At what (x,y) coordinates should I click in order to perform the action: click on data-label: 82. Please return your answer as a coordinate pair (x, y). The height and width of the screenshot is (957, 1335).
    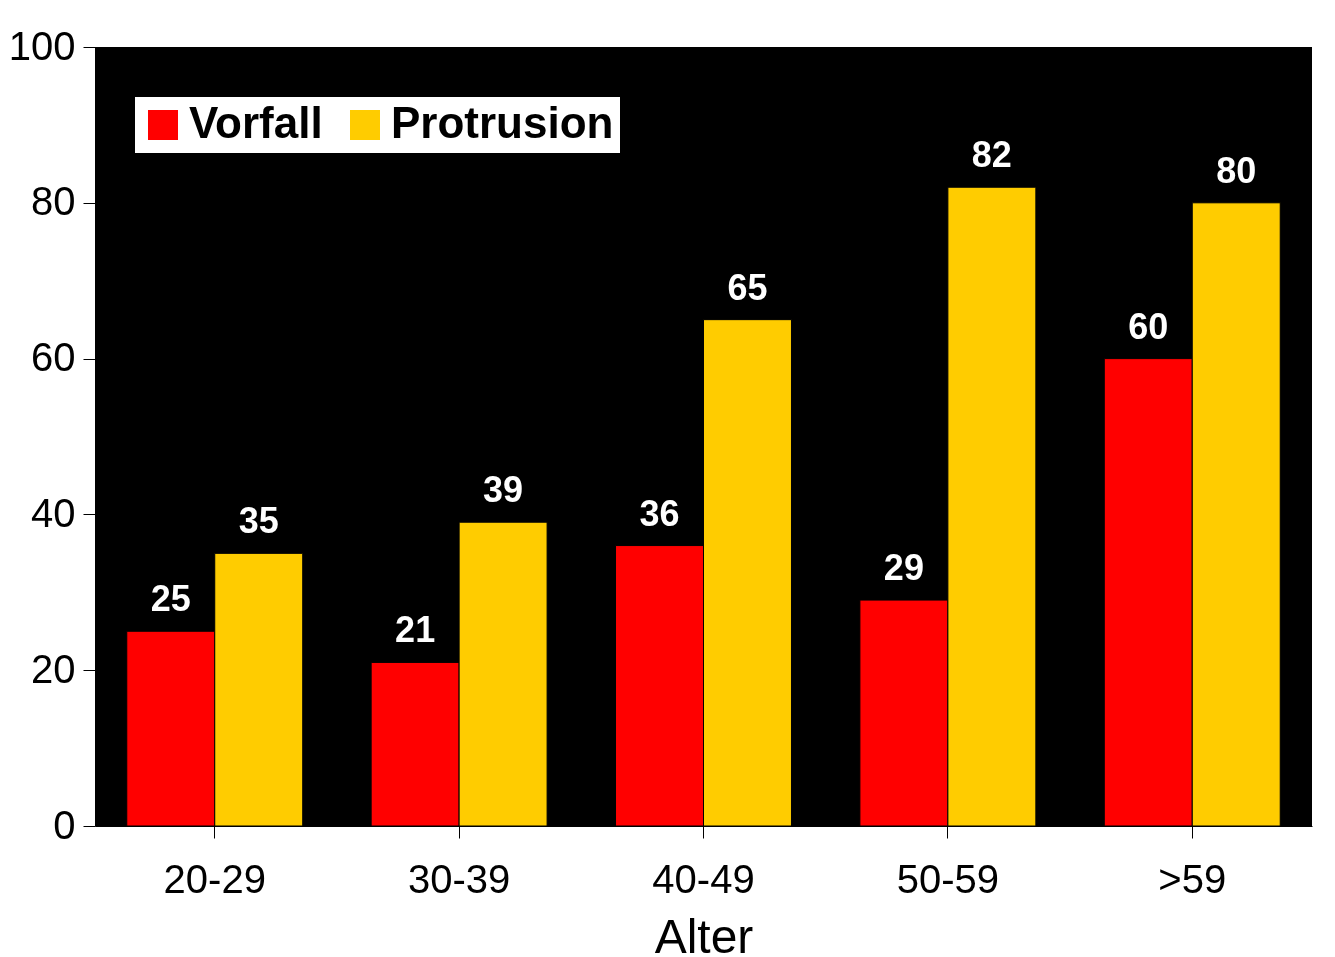
    Looking at the image, I should click on (991, 155).